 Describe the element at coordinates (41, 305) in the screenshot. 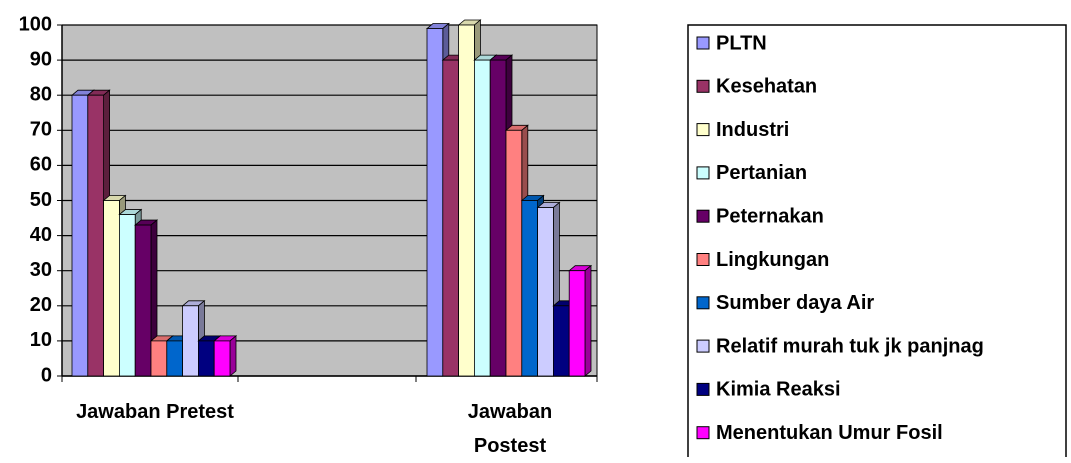

I see `y-tick-label: 20` at that location.